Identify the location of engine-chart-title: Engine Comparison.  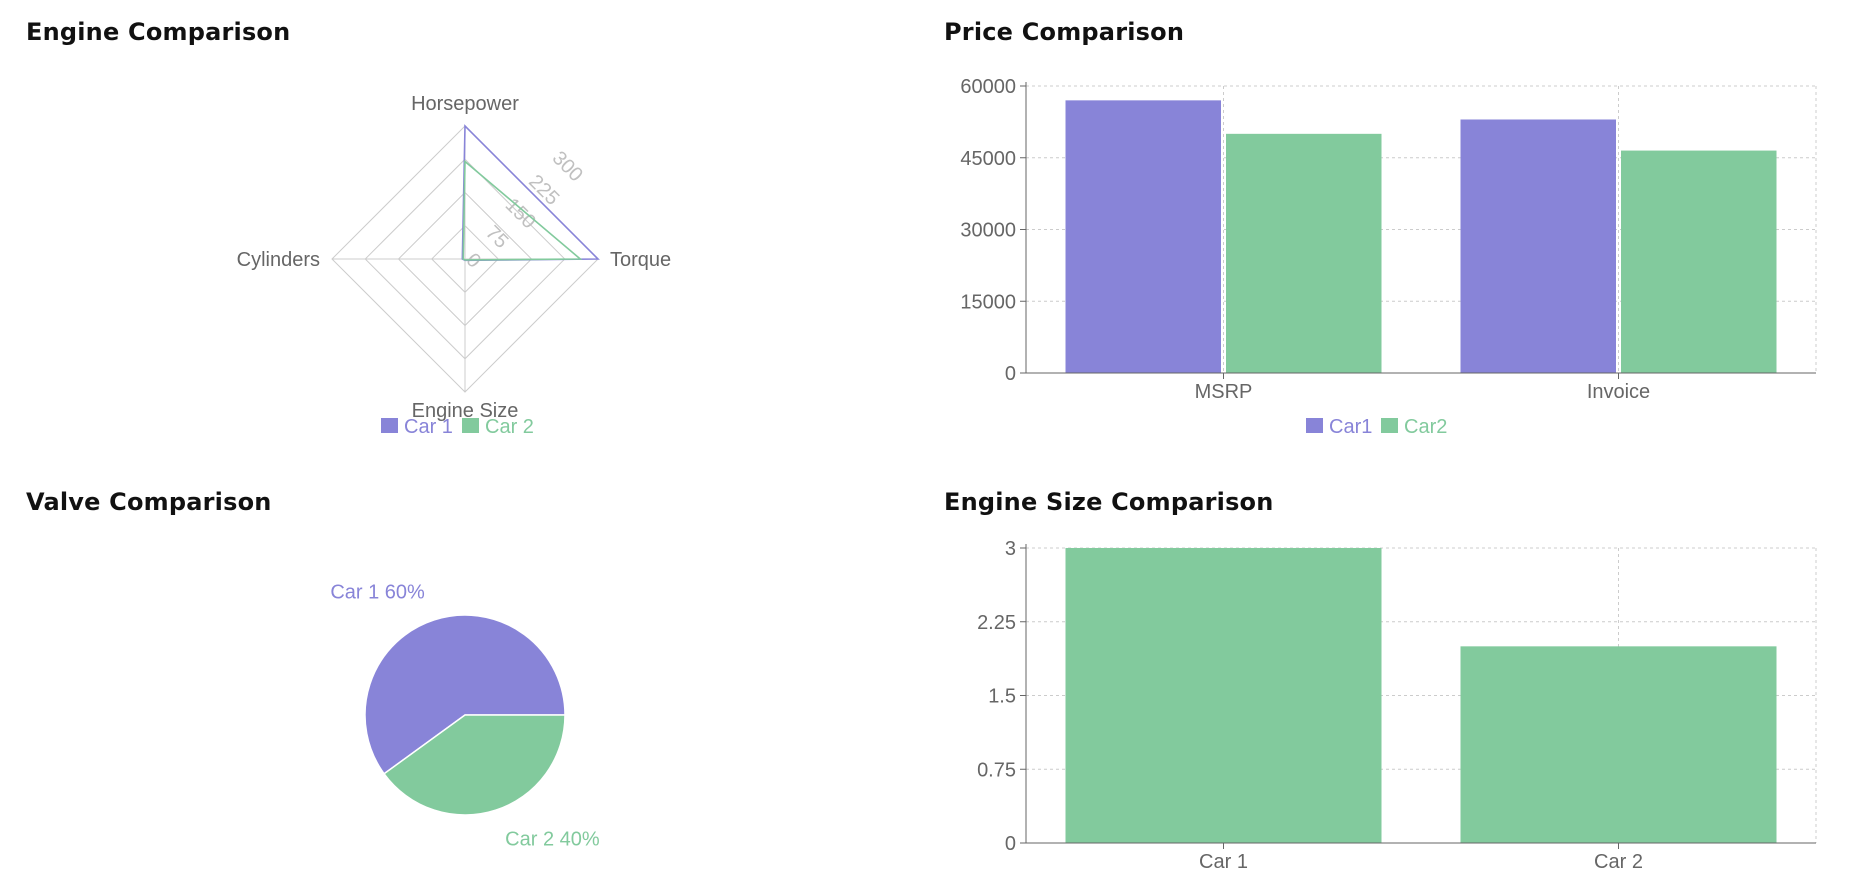
(158, 32).